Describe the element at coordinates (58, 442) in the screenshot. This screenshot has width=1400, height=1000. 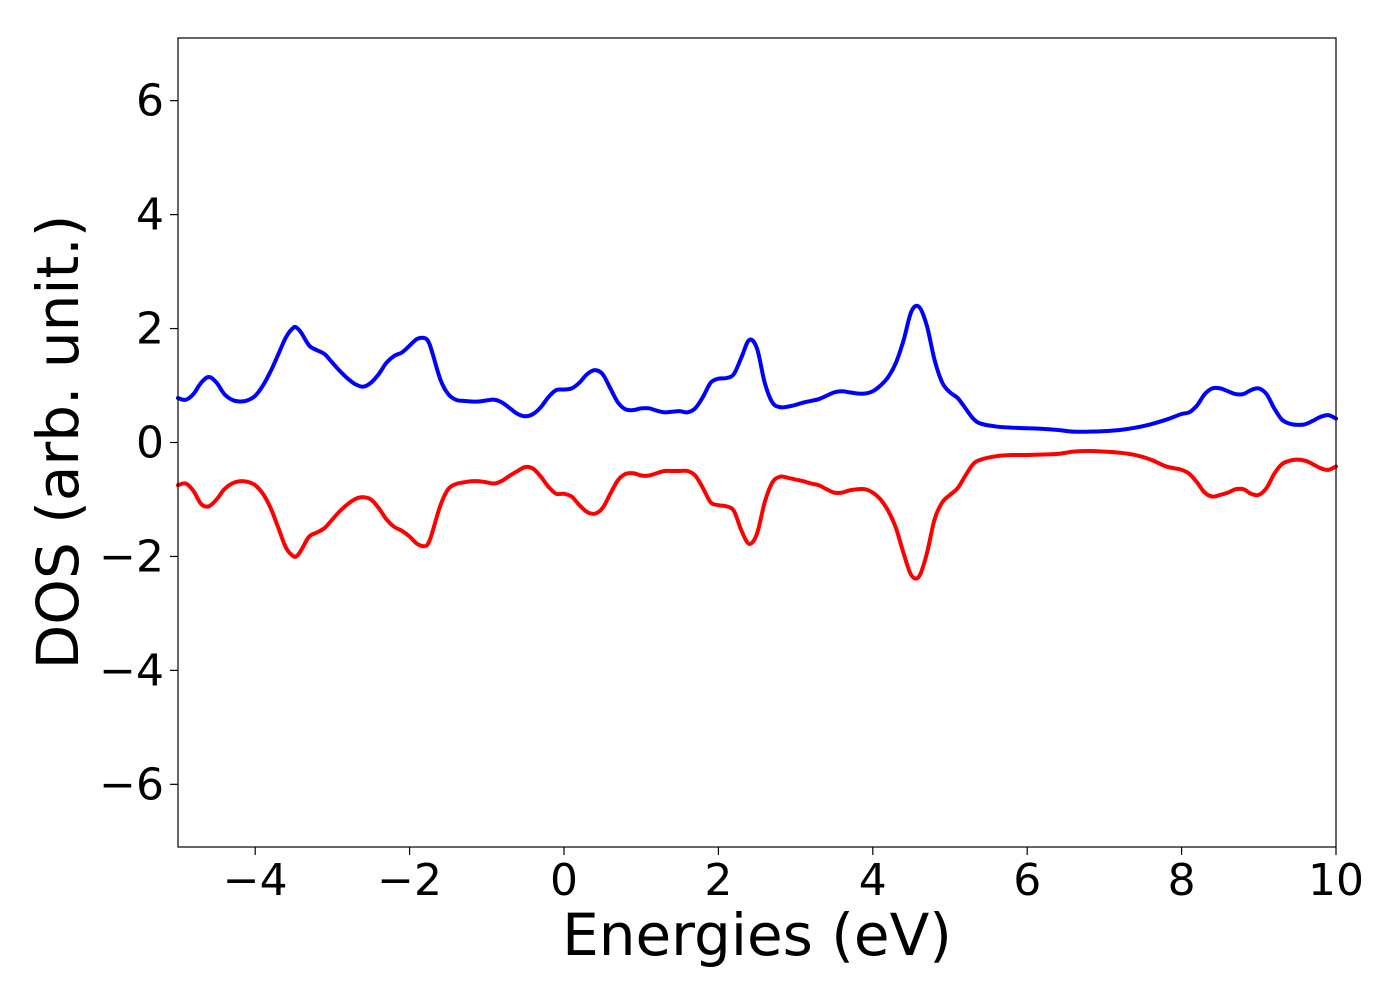
I see `y-axis-label: DOS (arb. unit.)` at that location.